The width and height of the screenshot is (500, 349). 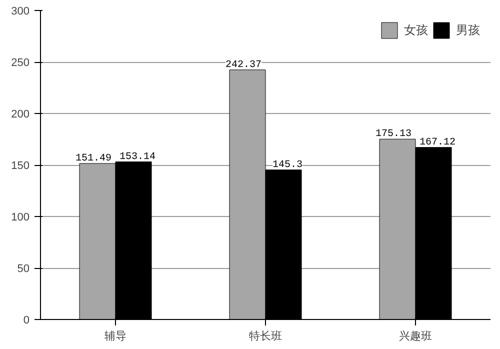 What do you see at coordinates (393, 134) in the screenshot?
I see `data-label: 175.13` at bounding box center [393, 134].